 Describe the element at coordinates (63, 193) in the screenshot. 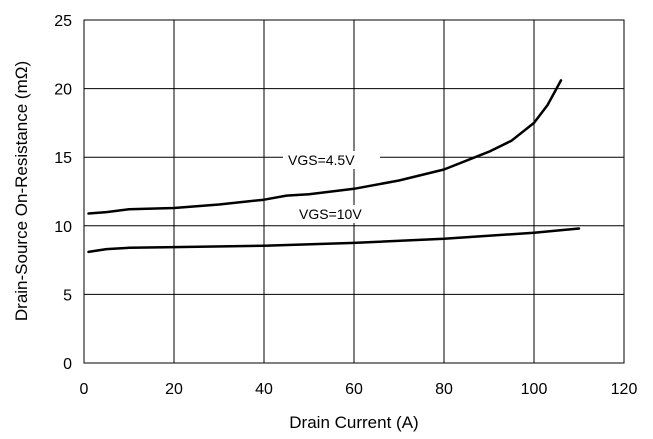

I see `y-tick-labels: 0 5 10 15 20 25` at that location.